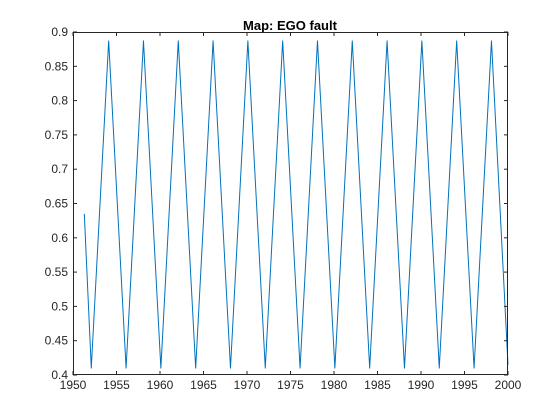  I want to click on x-tick-label: 1970, so click(247, 385).